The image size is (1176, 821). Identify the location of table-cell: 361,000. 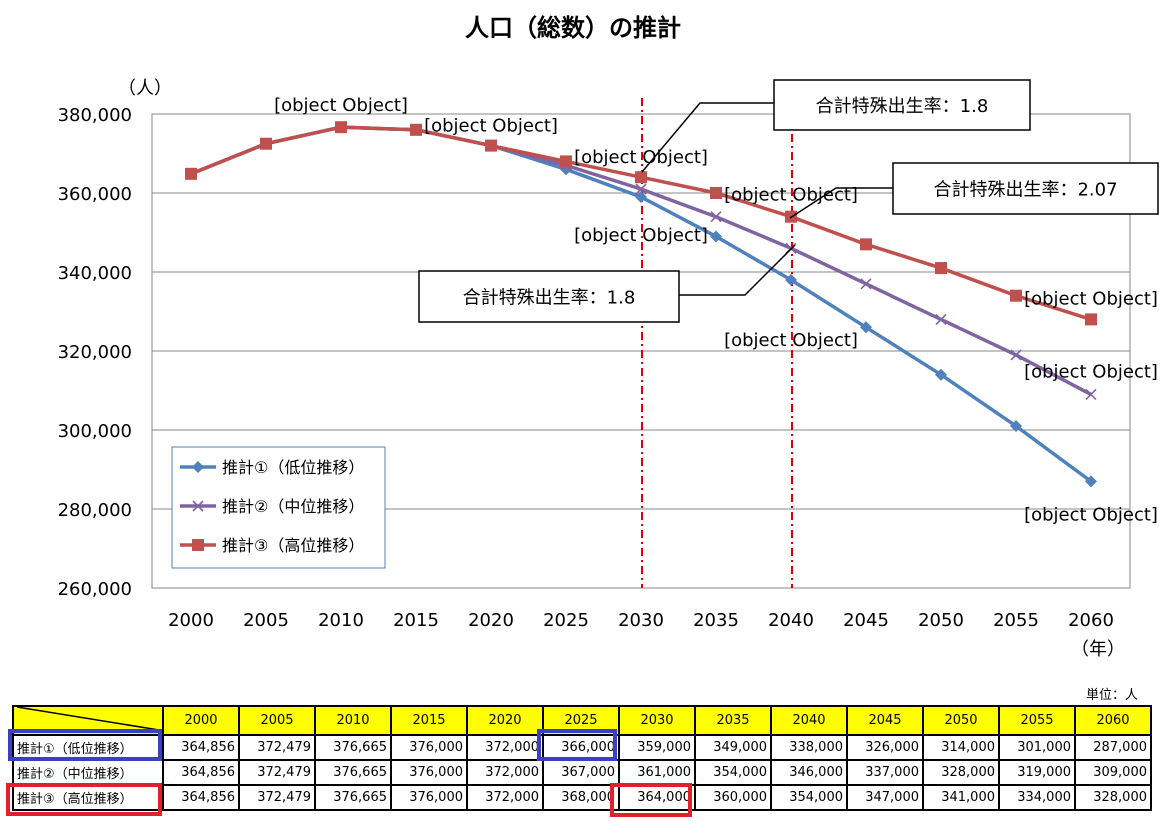
(657, 772).